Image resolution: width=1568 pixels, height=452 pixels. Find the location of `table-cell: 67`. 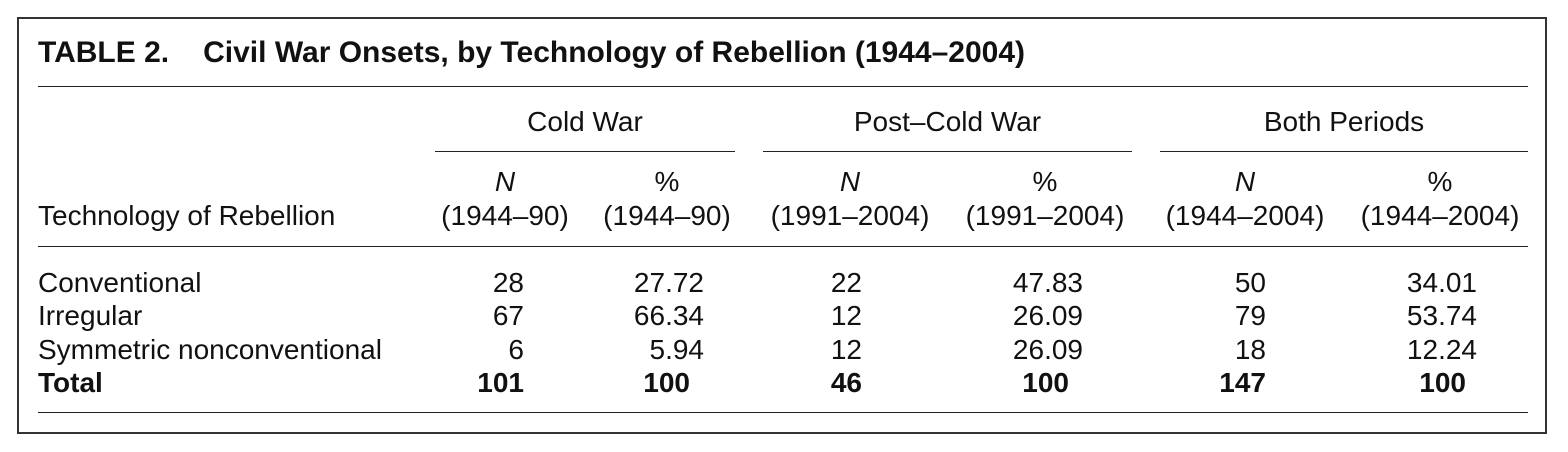

table-cell: 67 is located at coordinates (508, 315).